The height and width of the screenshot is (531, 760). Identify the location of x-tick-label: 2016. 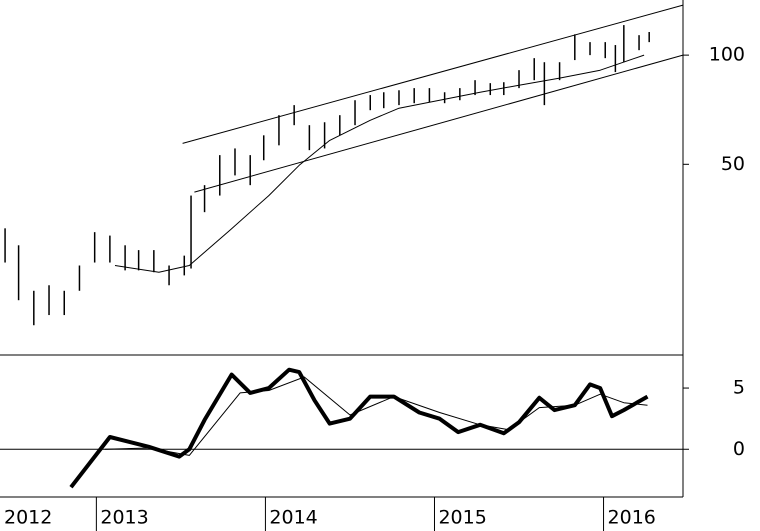
(632, 518).